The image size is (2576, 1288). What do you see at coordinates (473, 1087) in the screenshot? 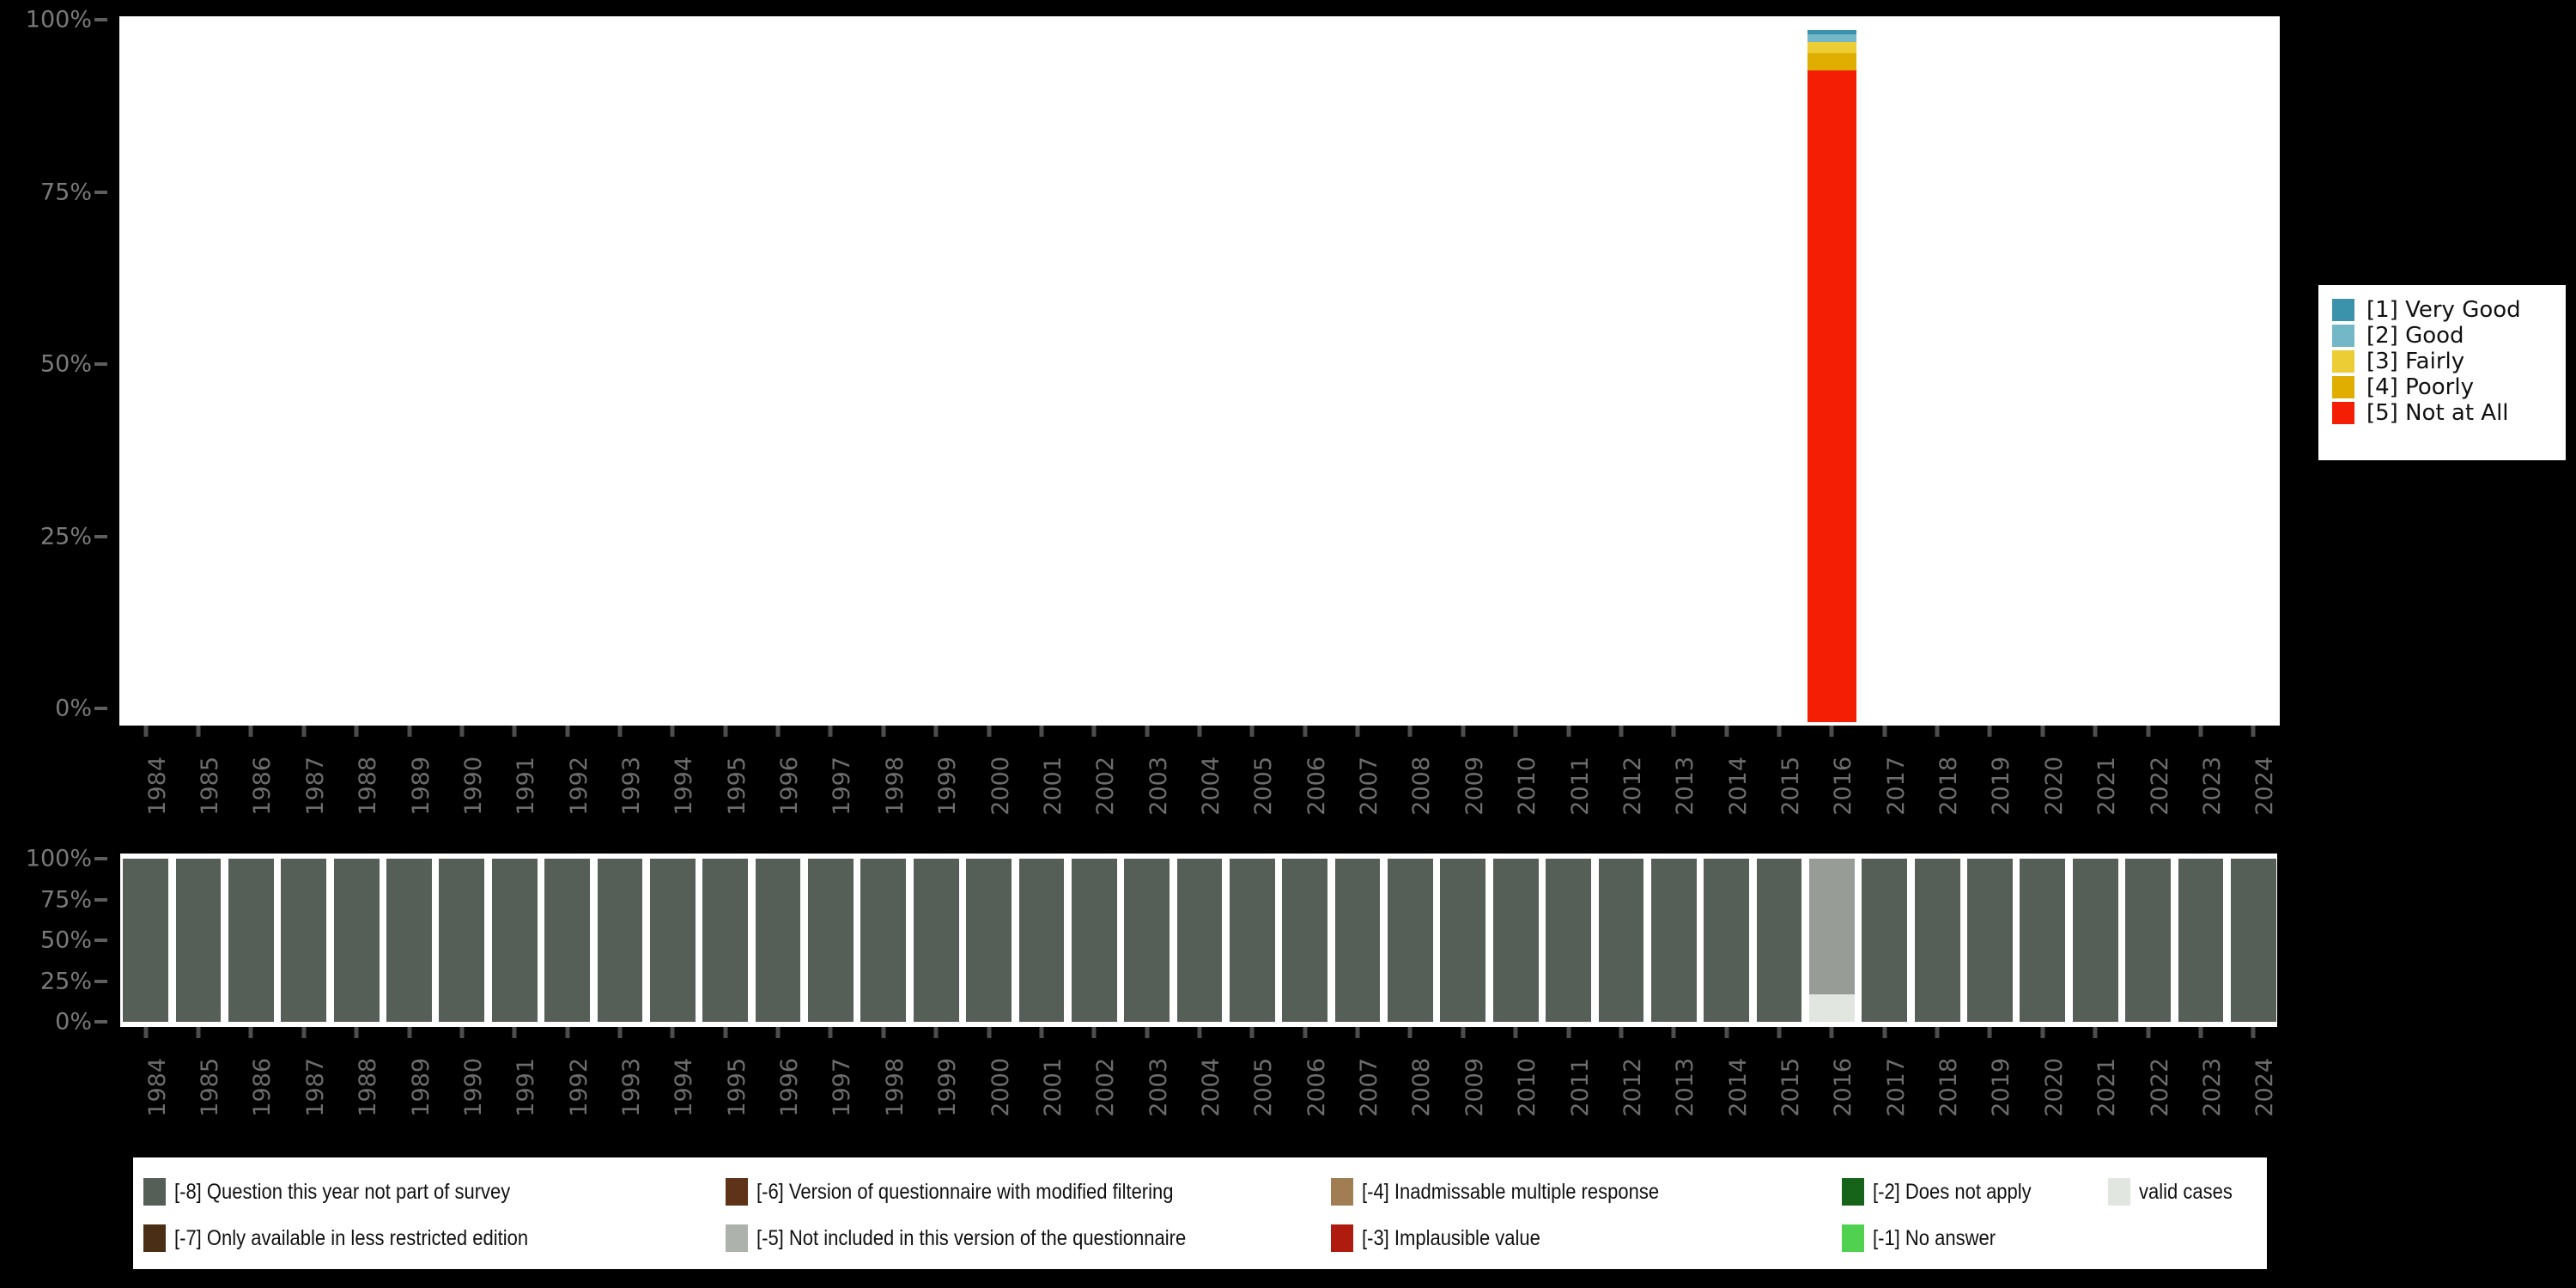
I see `lower-x-tick-label: 1990` at bounding box center [473, 1087].